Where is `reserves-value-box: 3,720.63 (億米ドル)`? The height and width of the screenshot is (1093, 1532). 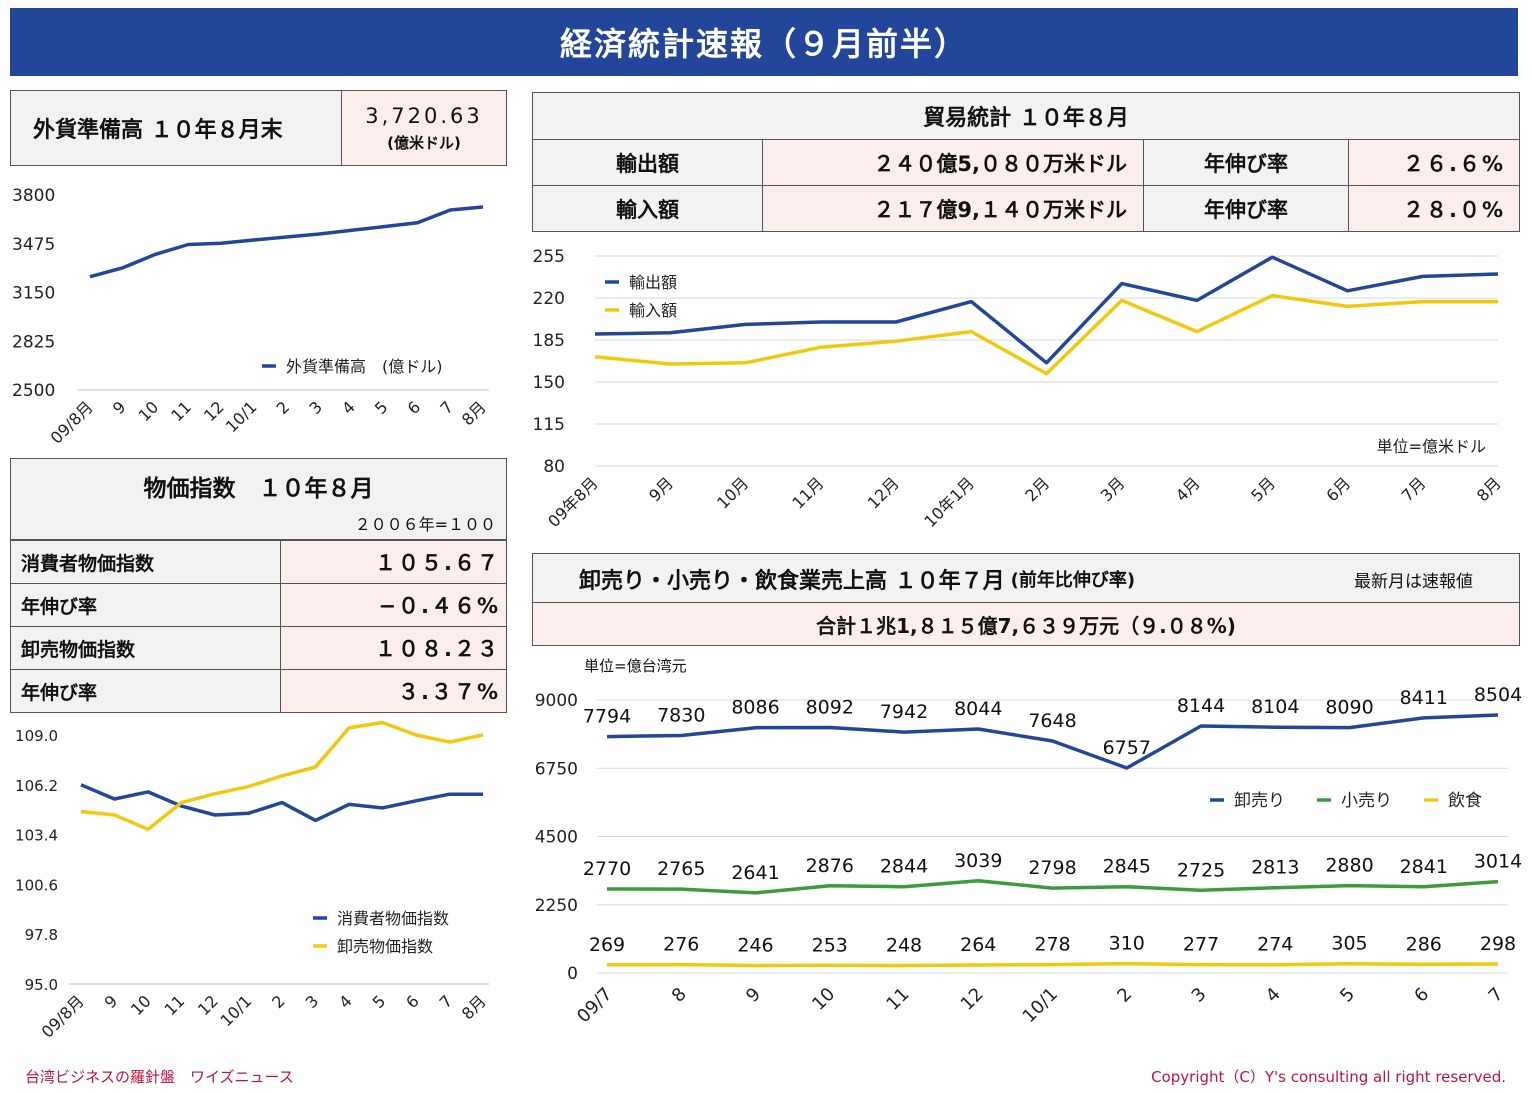 reserves-value-box: 3,720.63 (億米ドル) is located at coordinates (424, 128).